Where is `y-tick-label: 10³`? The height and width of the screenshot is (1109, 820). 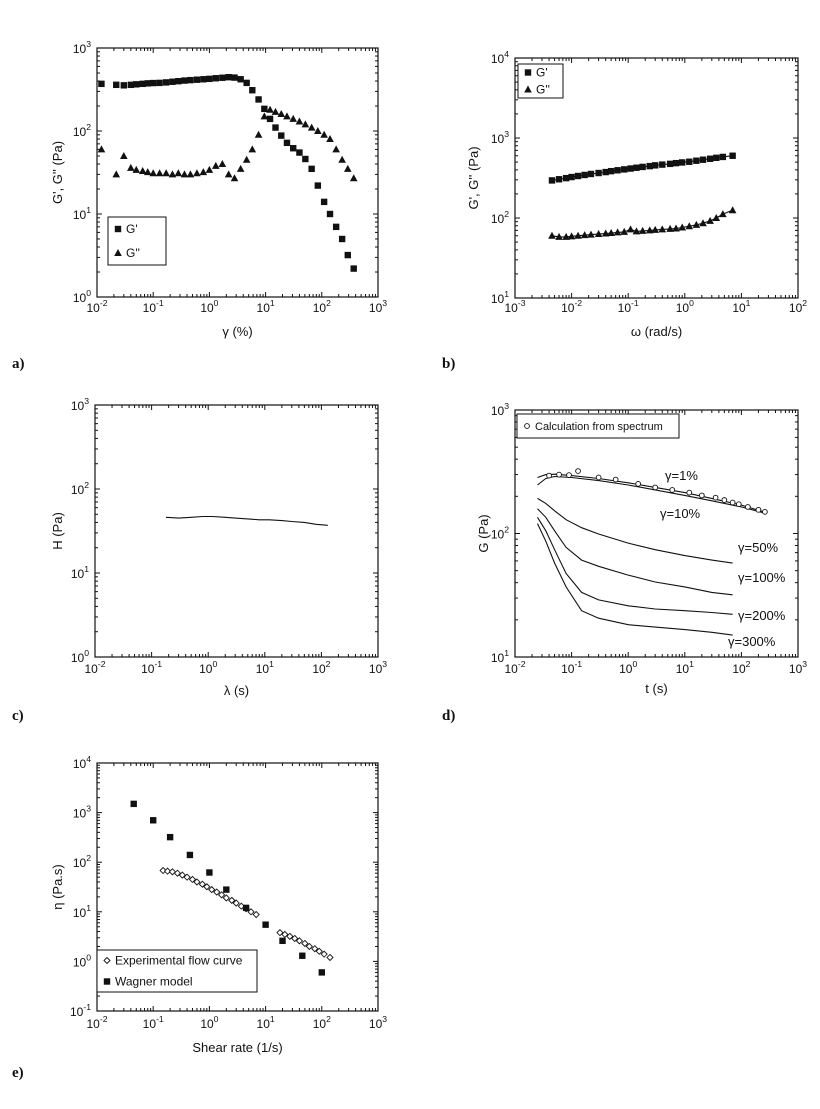
y-tick-label: 10³ is located at coordinates (82, 47).